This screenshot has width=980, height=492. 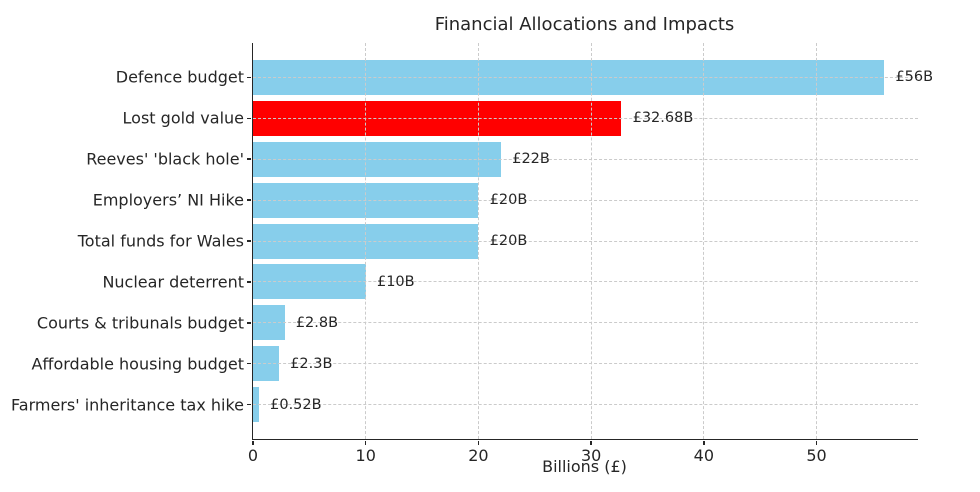 I want to click on x-tick-label: 10, so click(x=365, y=455).